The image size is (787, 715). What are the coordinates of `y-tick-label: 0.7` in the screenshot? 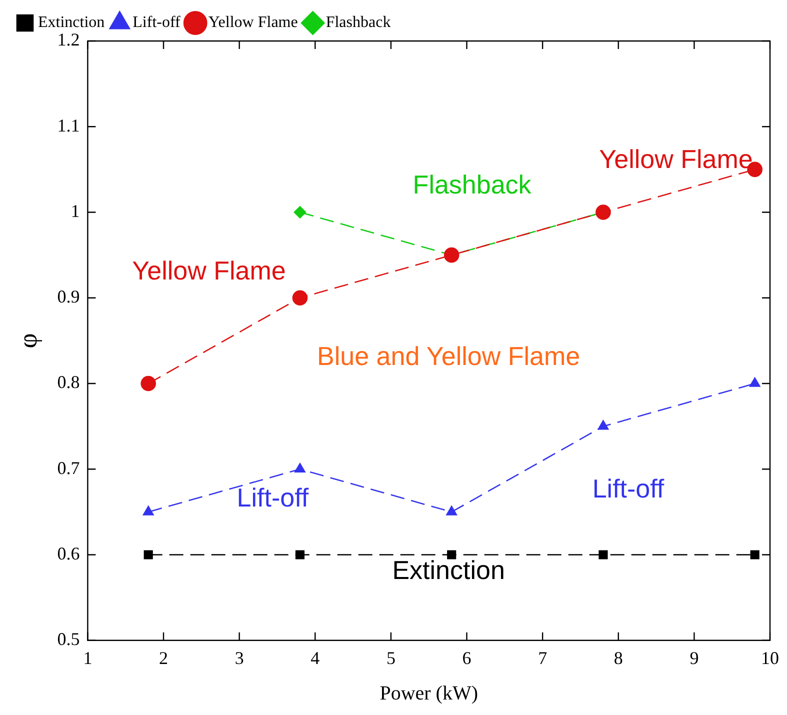 It's located at (68, 468).